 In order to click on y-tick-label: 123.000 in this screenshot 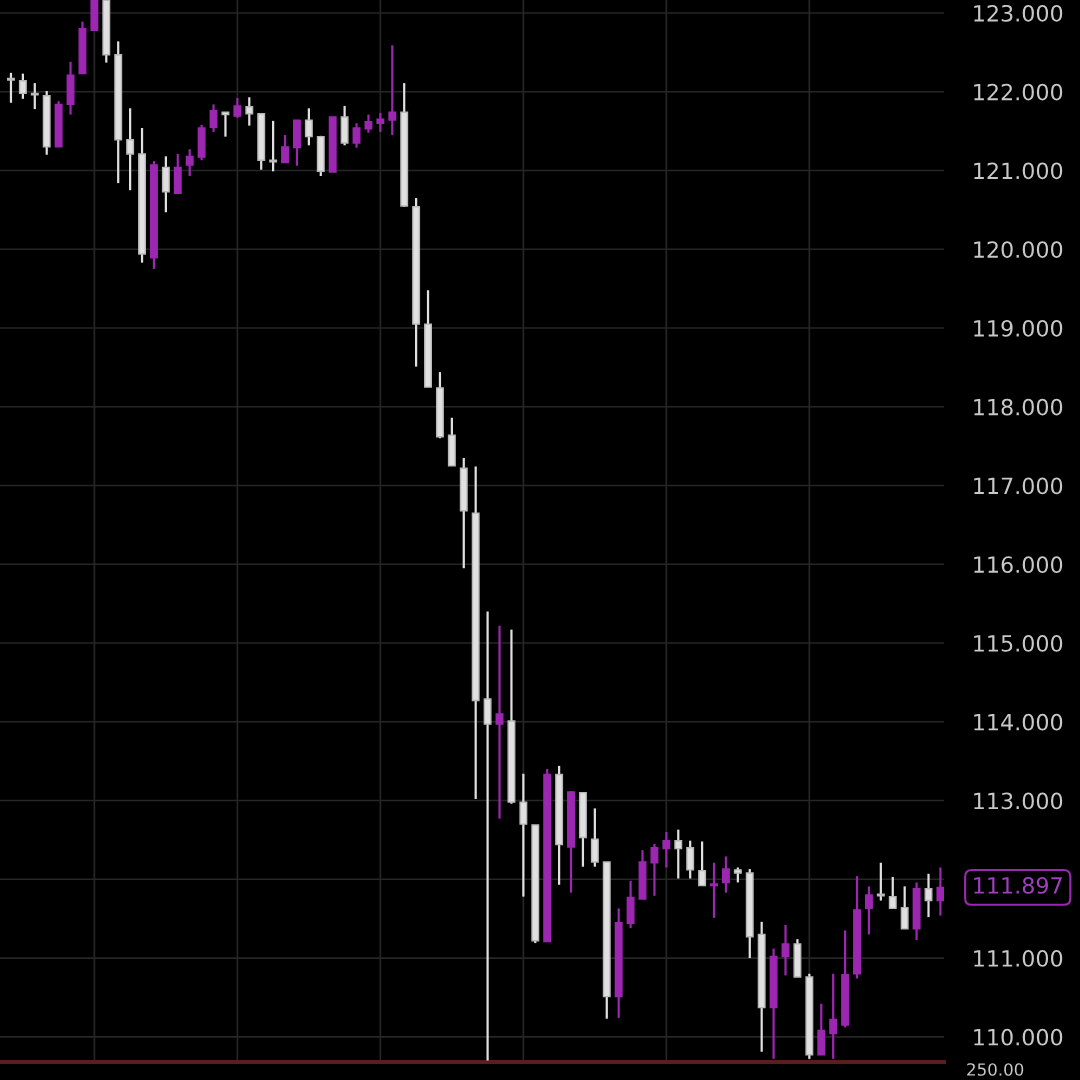, I will do `click(1018, 13)`.